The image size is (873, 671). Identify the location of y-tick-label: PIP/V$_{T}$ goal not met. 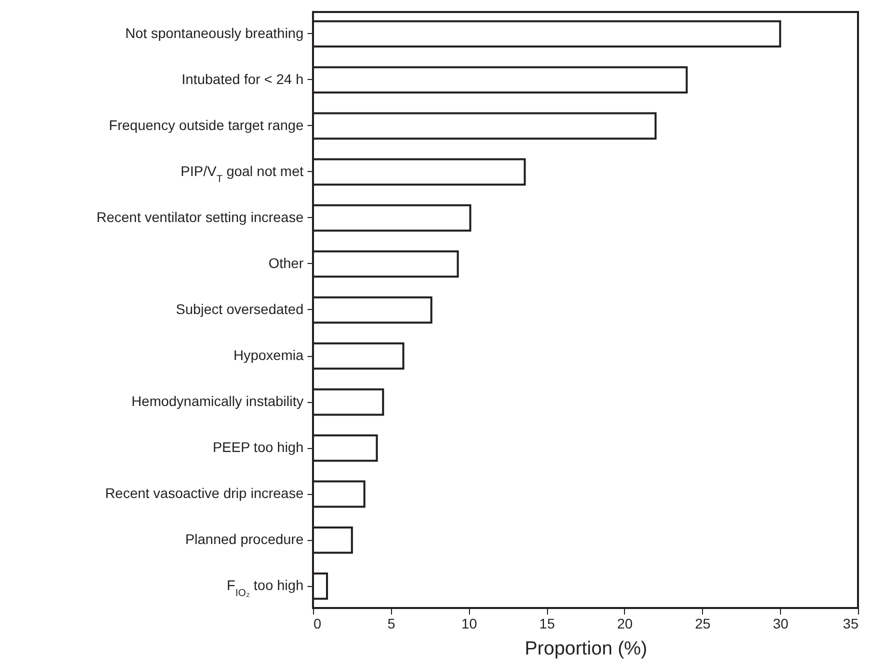
(242, 173).